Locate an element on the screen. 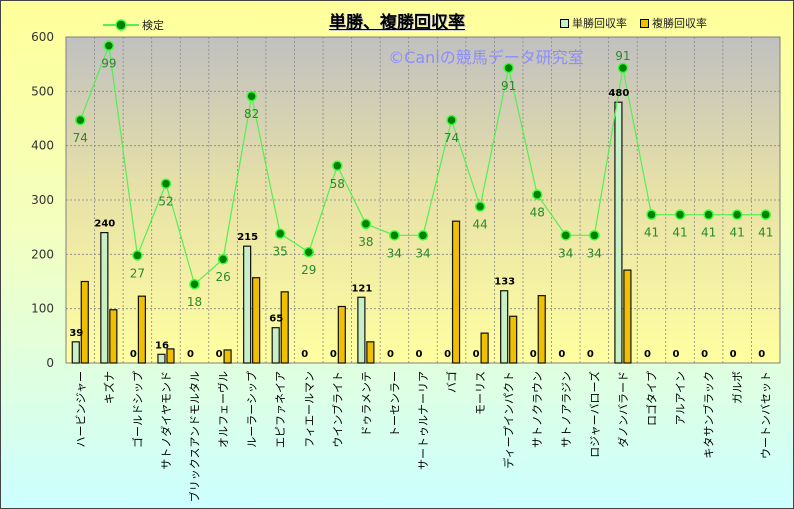  line-data-label: 38 is located at coordinates (365, 242).